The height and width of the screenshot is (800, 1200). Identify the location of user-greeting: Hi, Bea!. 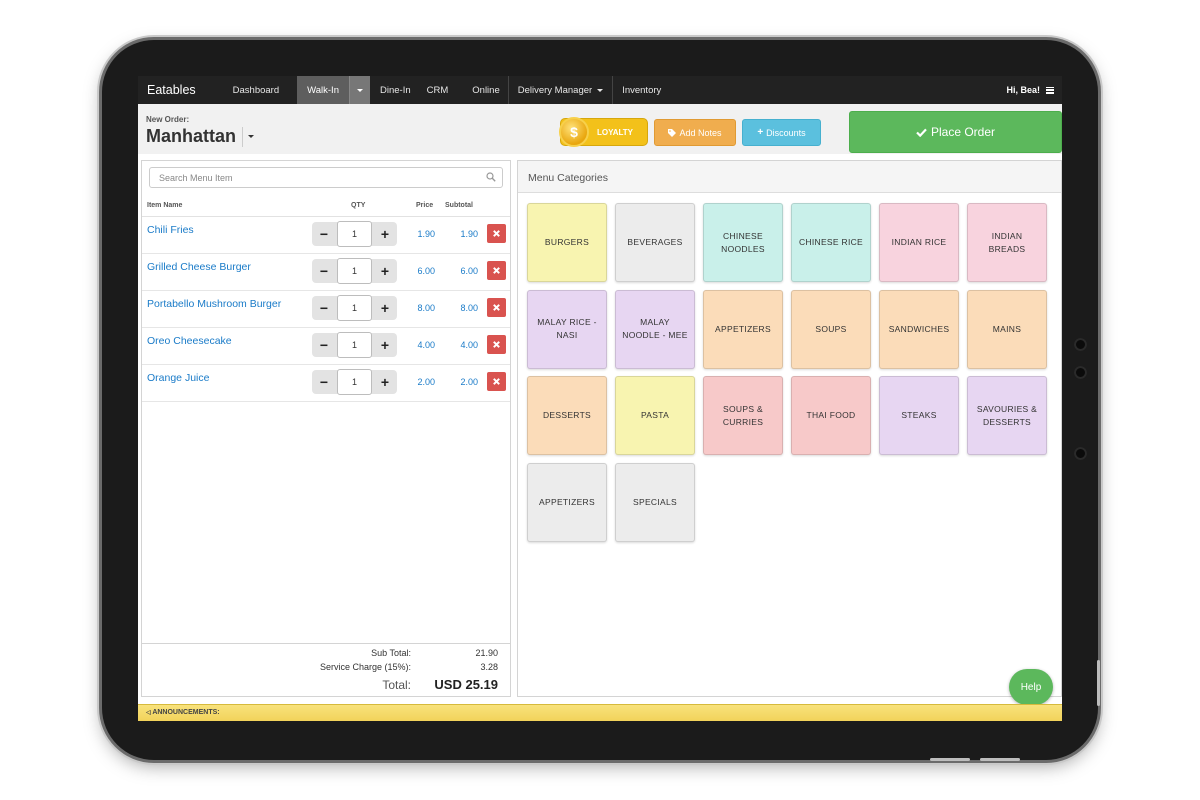
(1023, 90).